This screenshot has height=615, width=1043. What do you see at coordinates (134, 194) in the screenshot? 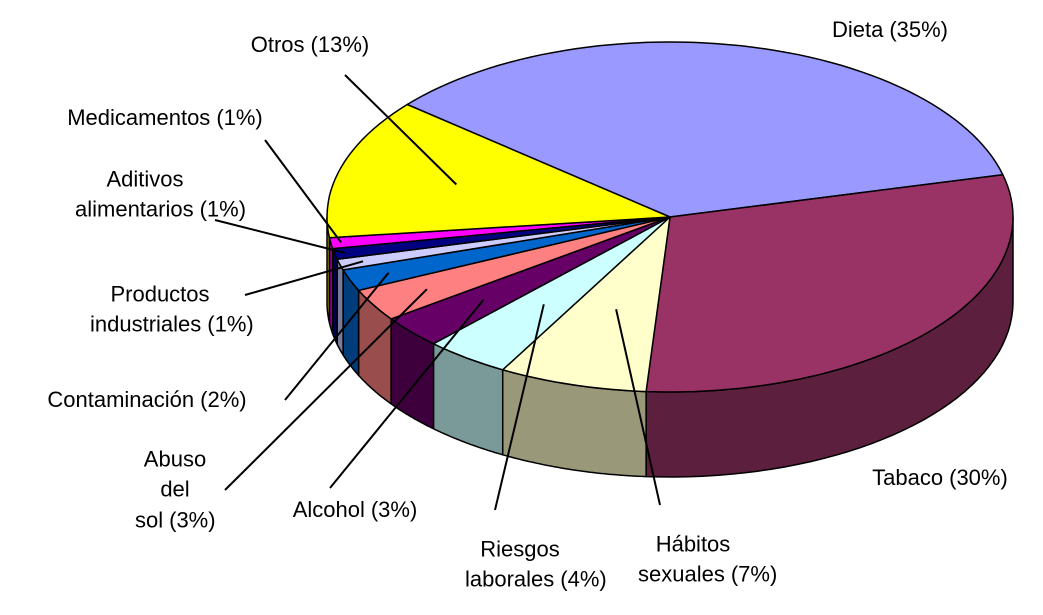
I see `category-label: Aditivos alimentarios` at bounding box center [134, 194].